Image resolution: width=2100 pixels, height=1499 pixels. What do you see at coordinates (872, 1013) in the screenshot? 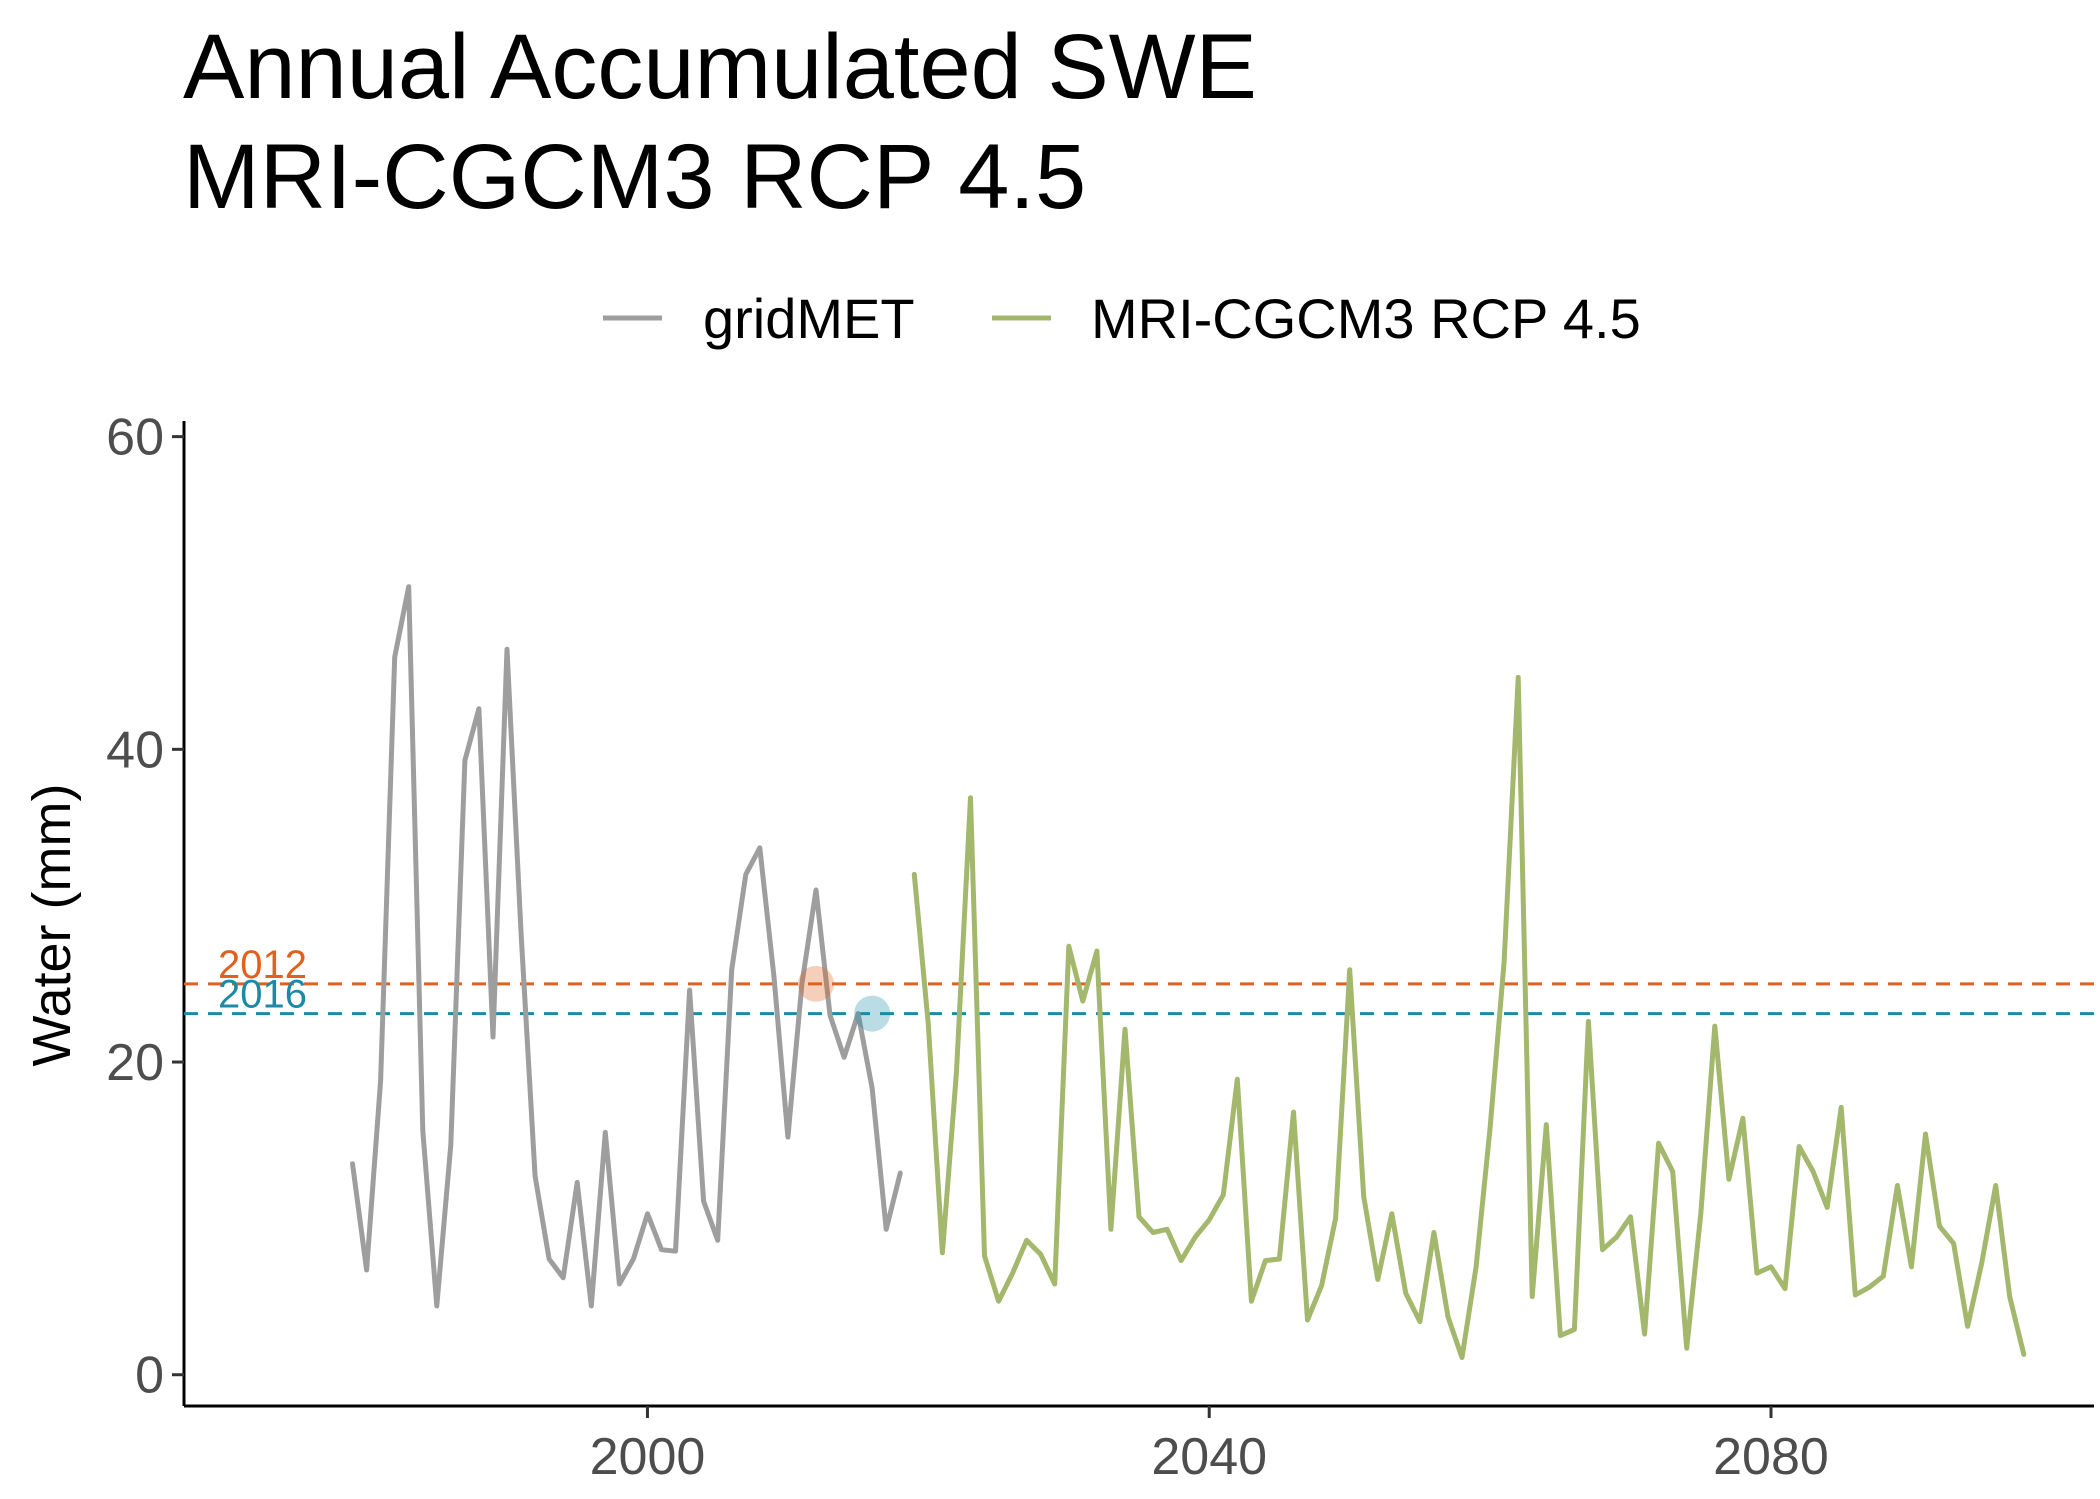
I see `reference-marker-2016` at bounding box center [872, 1013].